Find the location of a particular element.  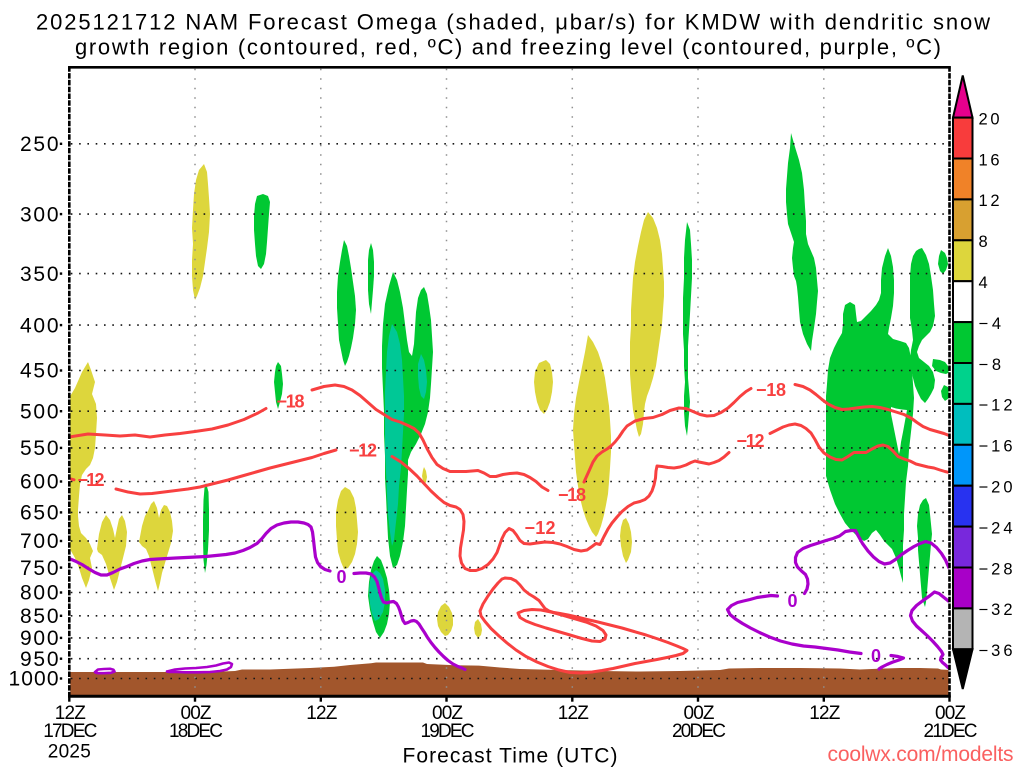

svg-text: 2025 is located at coordinates (69, 752).